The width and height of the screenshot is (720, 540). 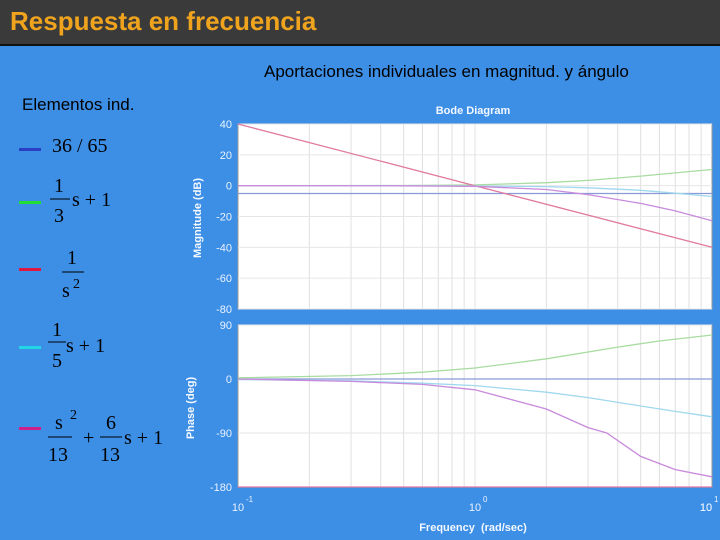 I want to click on legend-formula-5-exp: 2, so click(x=73, y=415).